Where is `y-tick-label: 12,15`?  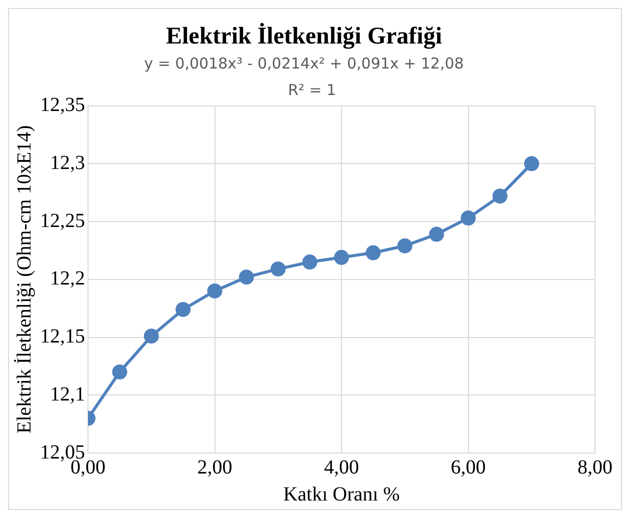 y-tick-label: 12,15 is located at coordinates (62, 337).